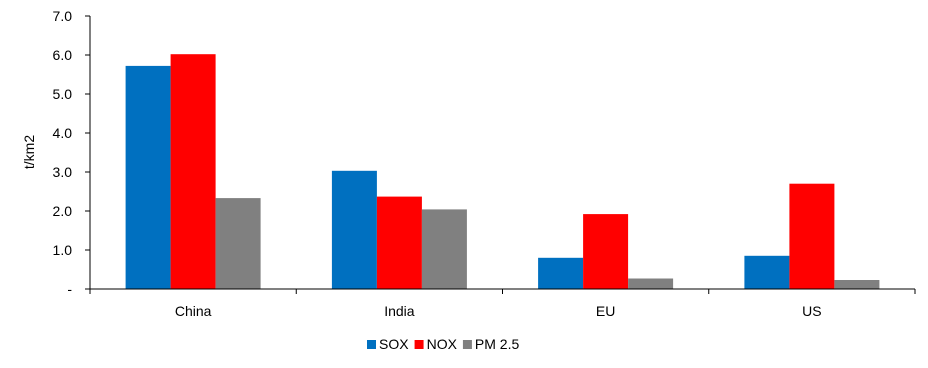  I want to click on x-tick-label: US, so click(811, 311).